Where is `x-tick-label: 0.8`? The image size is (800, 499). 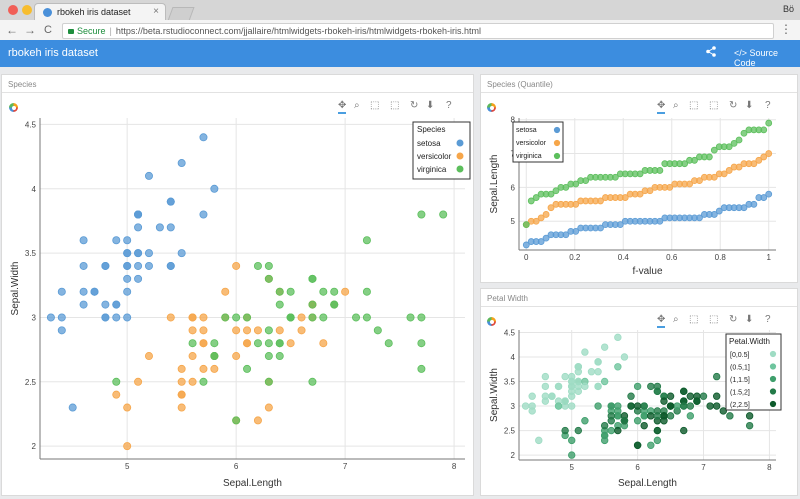
x-tick-label: 0.8 is located at coordinates (721, 257).